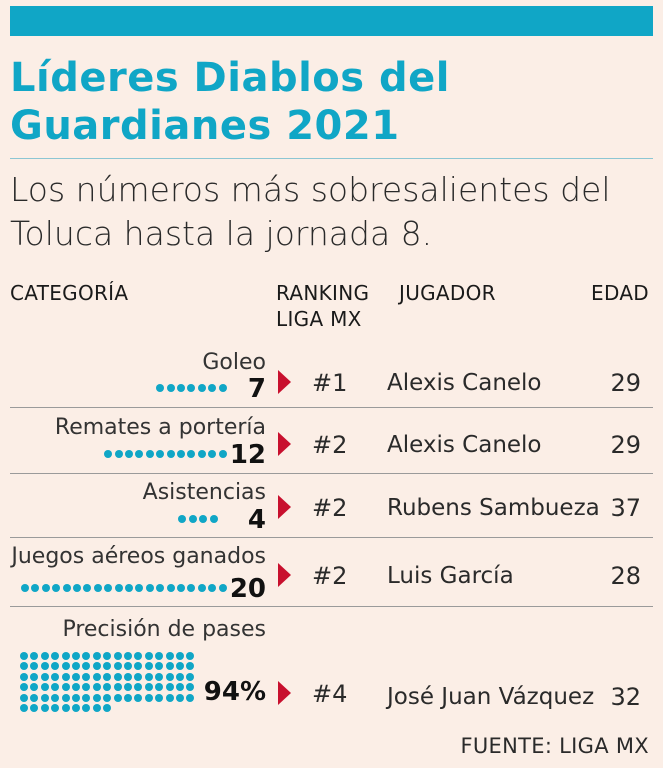 The width and height of the screenshot is (663, 768). I want to click on column-header-category: CATEGORÍA, so click(69, 293).